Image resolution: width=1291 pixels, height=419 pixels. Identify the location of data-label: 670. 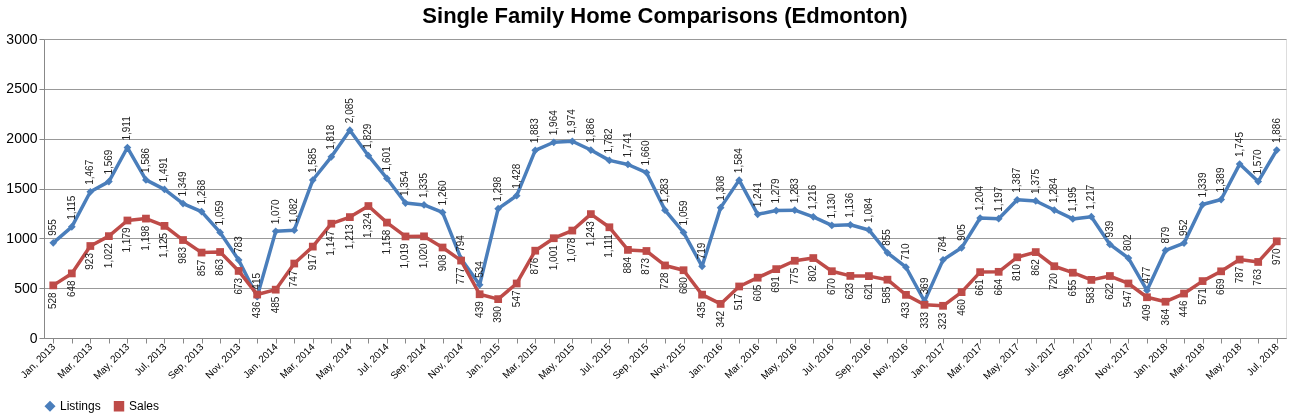
(831, 286).